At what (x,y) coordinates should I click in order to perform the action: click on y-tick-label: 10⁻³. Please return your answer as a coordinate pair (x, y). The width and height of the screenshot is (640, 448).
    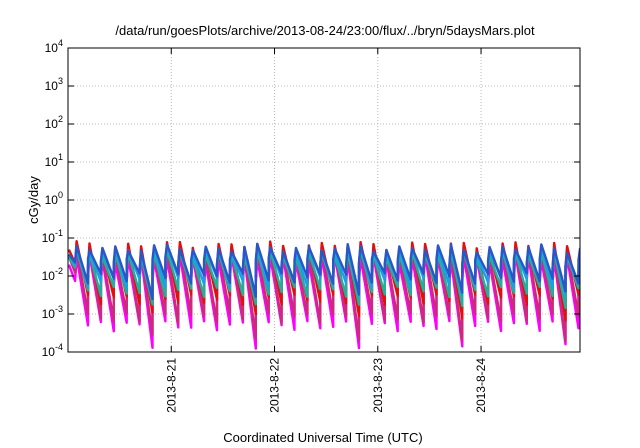
    Looking at the image, I should click on (52, 312).